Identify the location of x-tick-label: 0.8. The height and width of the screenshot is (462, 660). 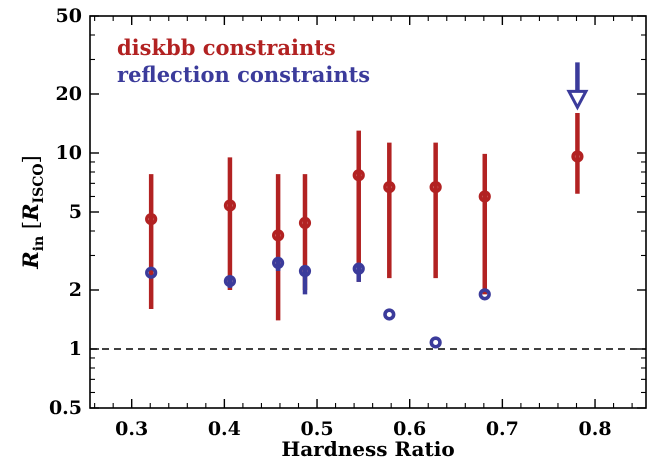
(595, 429).